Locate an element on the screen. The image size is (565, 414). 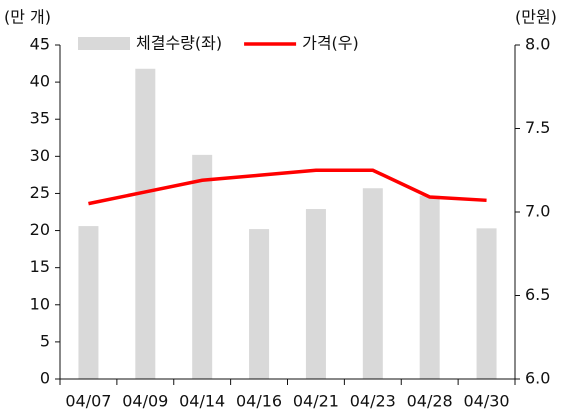
y-tick-label: 35 is located at coordinates (40, 118).